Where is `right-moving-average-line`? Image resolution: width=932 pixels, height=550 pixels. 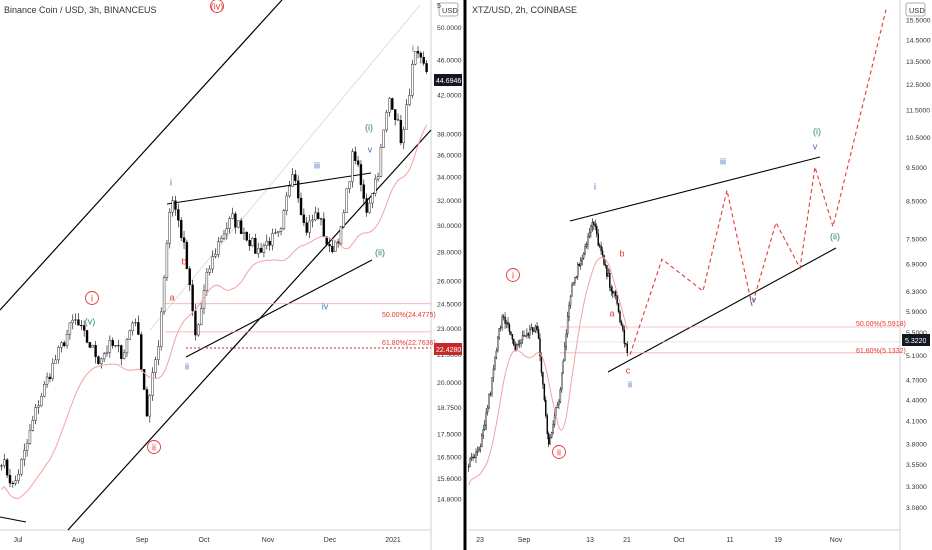 right-moving-average-line is located at coordinates (548, 371).